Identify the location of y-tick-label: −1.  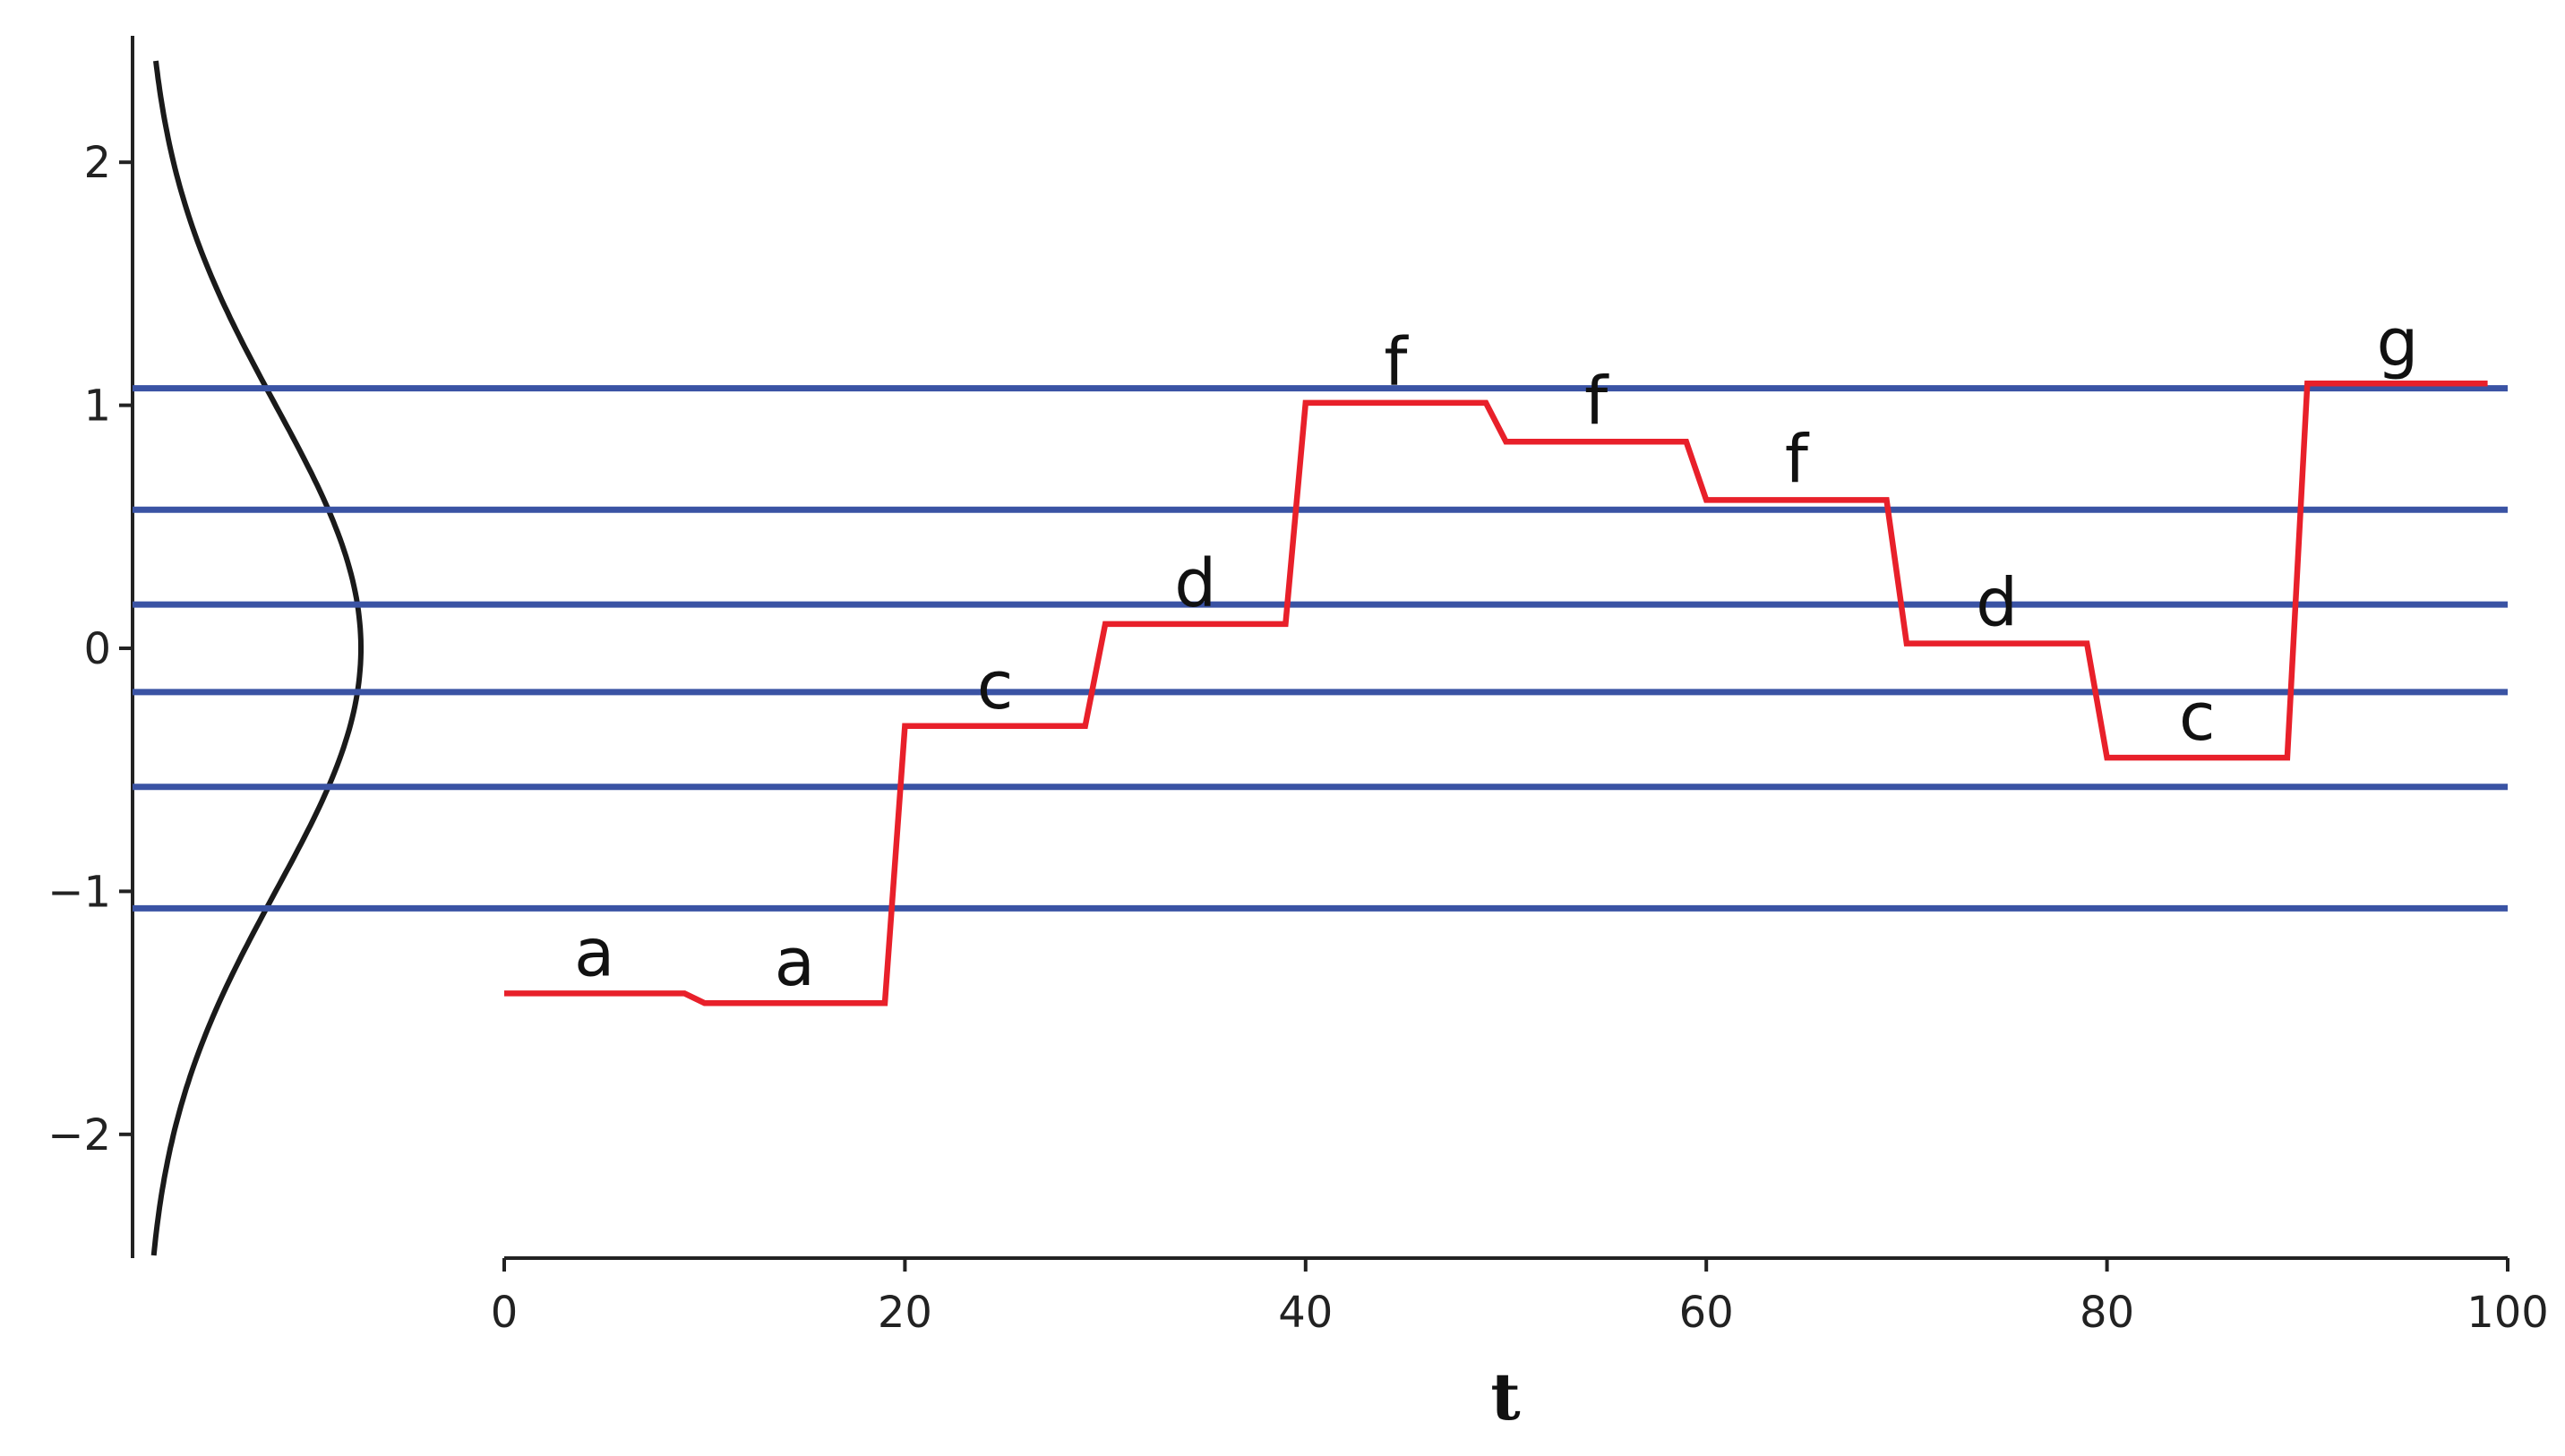
(79, 892).